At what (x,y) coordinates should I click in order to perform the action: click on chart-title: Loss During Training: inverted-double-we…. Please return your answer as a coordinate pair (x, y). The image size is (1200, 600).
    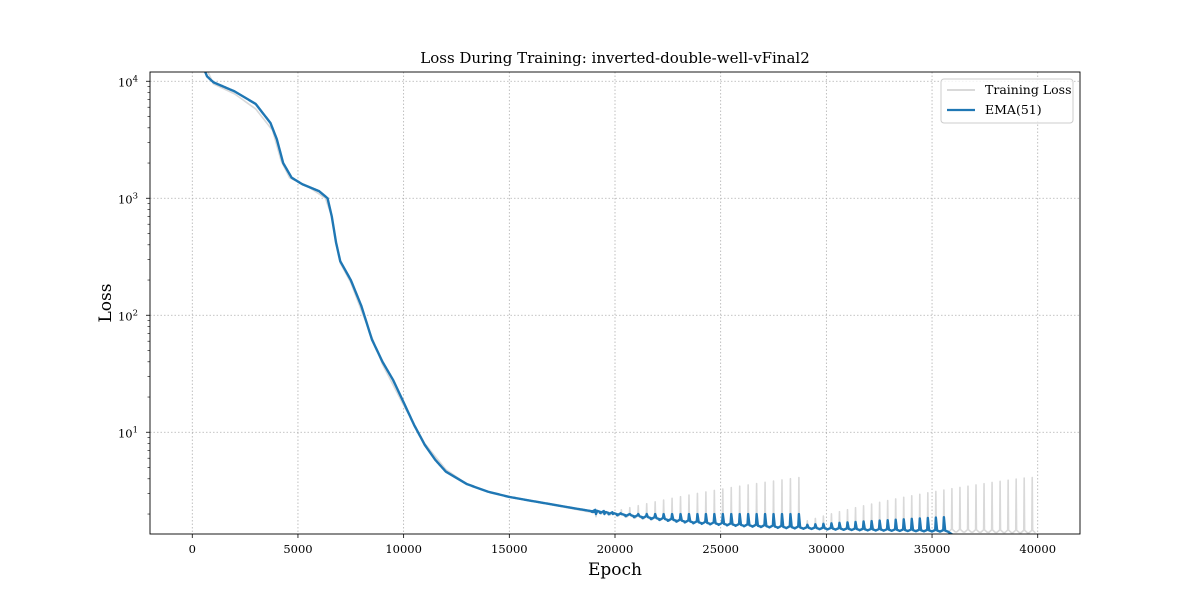
    Looking at the image, I should click on (615, 58).